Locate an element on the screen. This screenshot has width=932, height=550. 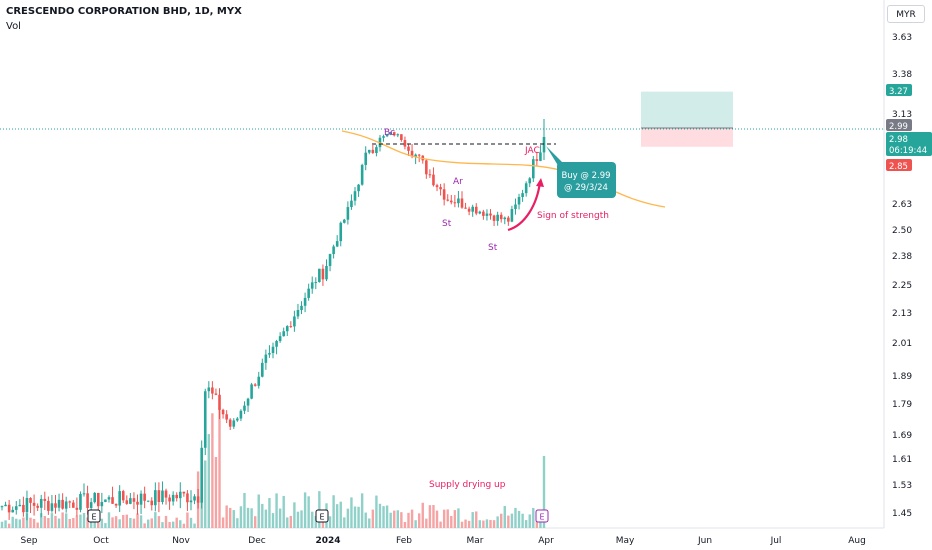
y-tick-label: 3.13 is located at coordinates (902, 115).